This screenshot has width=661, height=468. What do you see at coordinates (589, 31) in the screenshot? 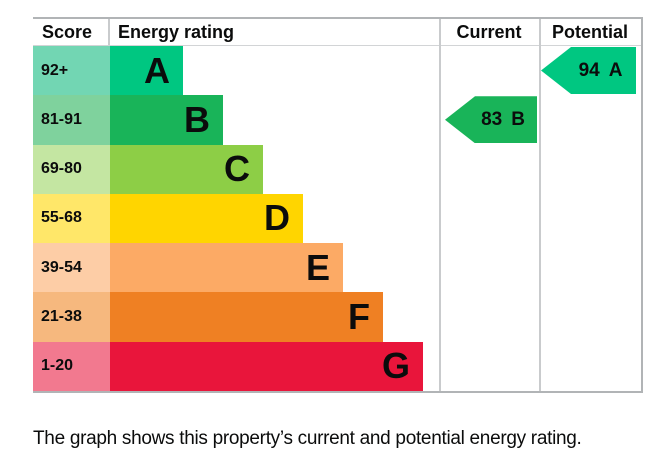
I see `potential-column-header: Potential` at bounding box center [589, 31].